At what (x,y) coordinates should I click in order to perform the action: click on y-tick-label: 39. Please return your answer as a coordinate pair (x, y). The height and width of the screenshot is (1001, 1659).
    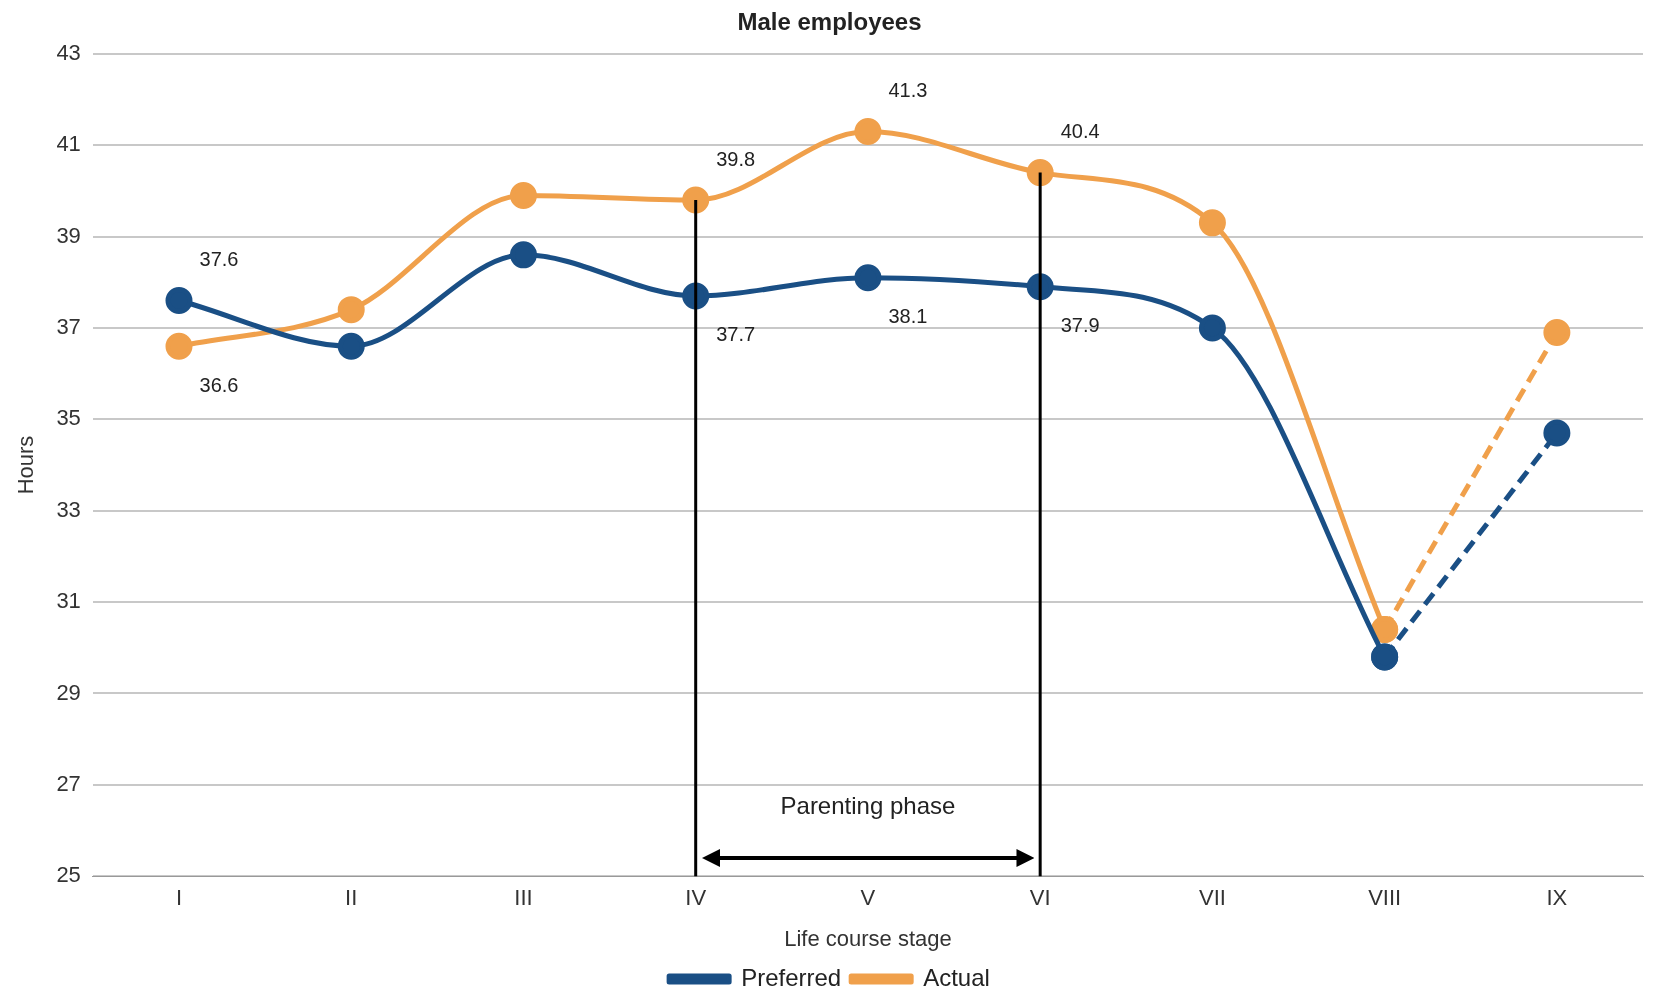
    Looking at the image, I should click on (68, 235).